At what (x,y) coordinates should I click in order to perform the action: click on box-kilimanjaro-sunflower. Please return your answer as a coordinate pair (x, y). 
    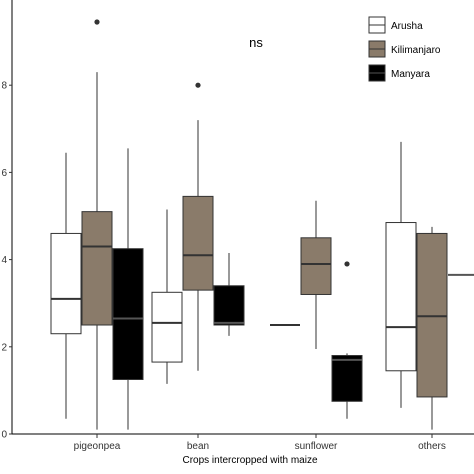
    Looking at the image, I should click on (316, 274).